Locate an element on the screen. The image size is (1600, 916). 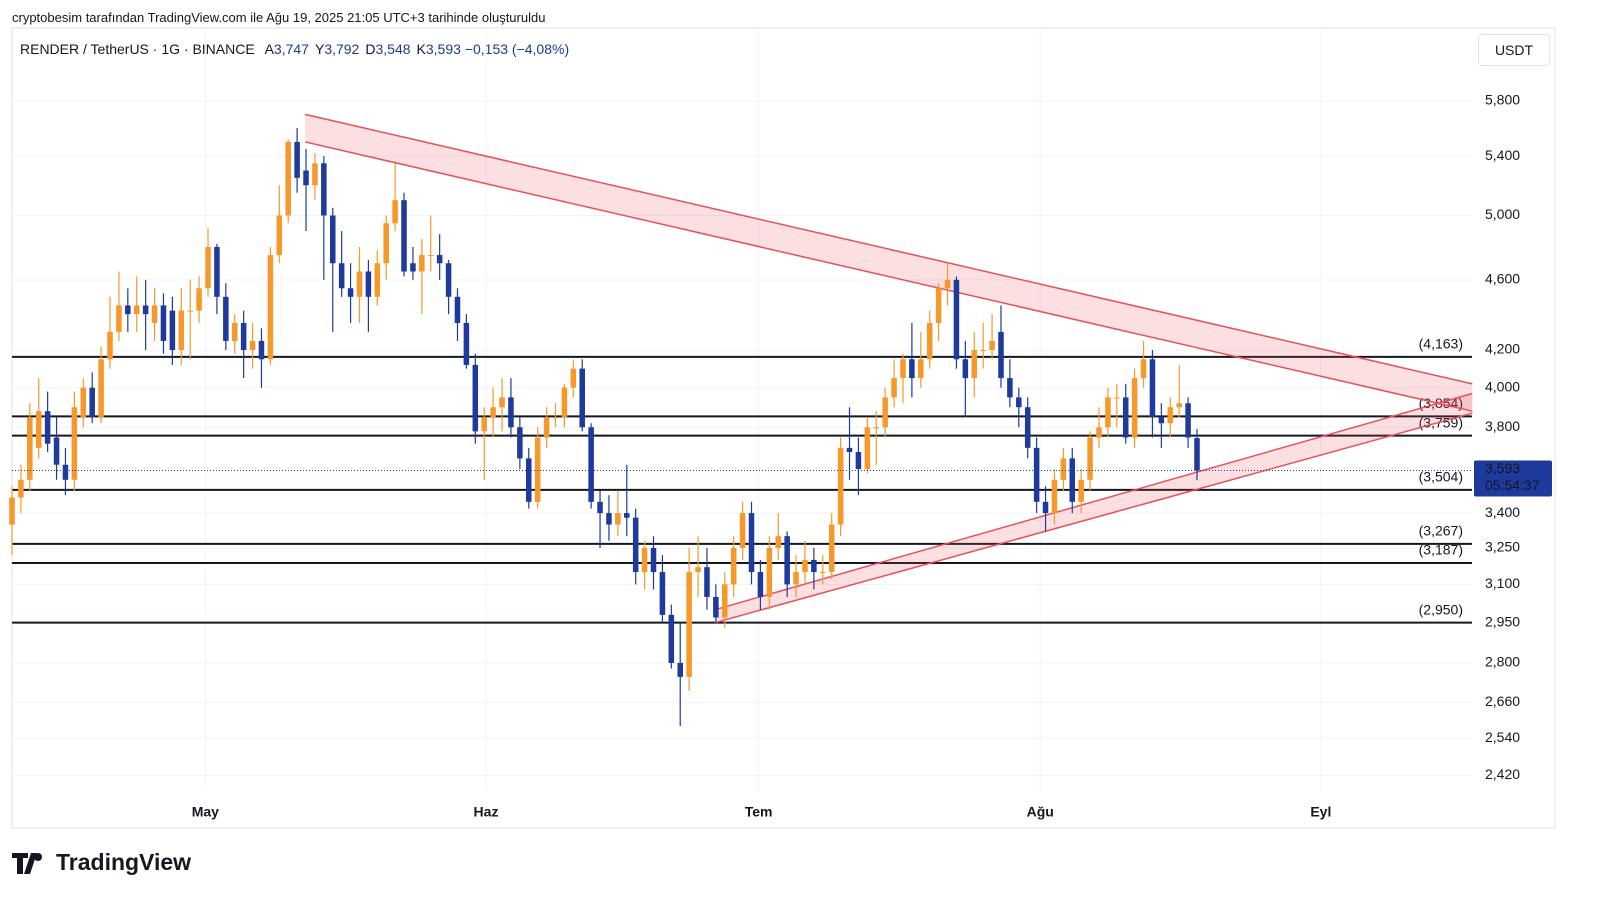
y-tick-label: 5,800 is located at coordinates (1502, 100).